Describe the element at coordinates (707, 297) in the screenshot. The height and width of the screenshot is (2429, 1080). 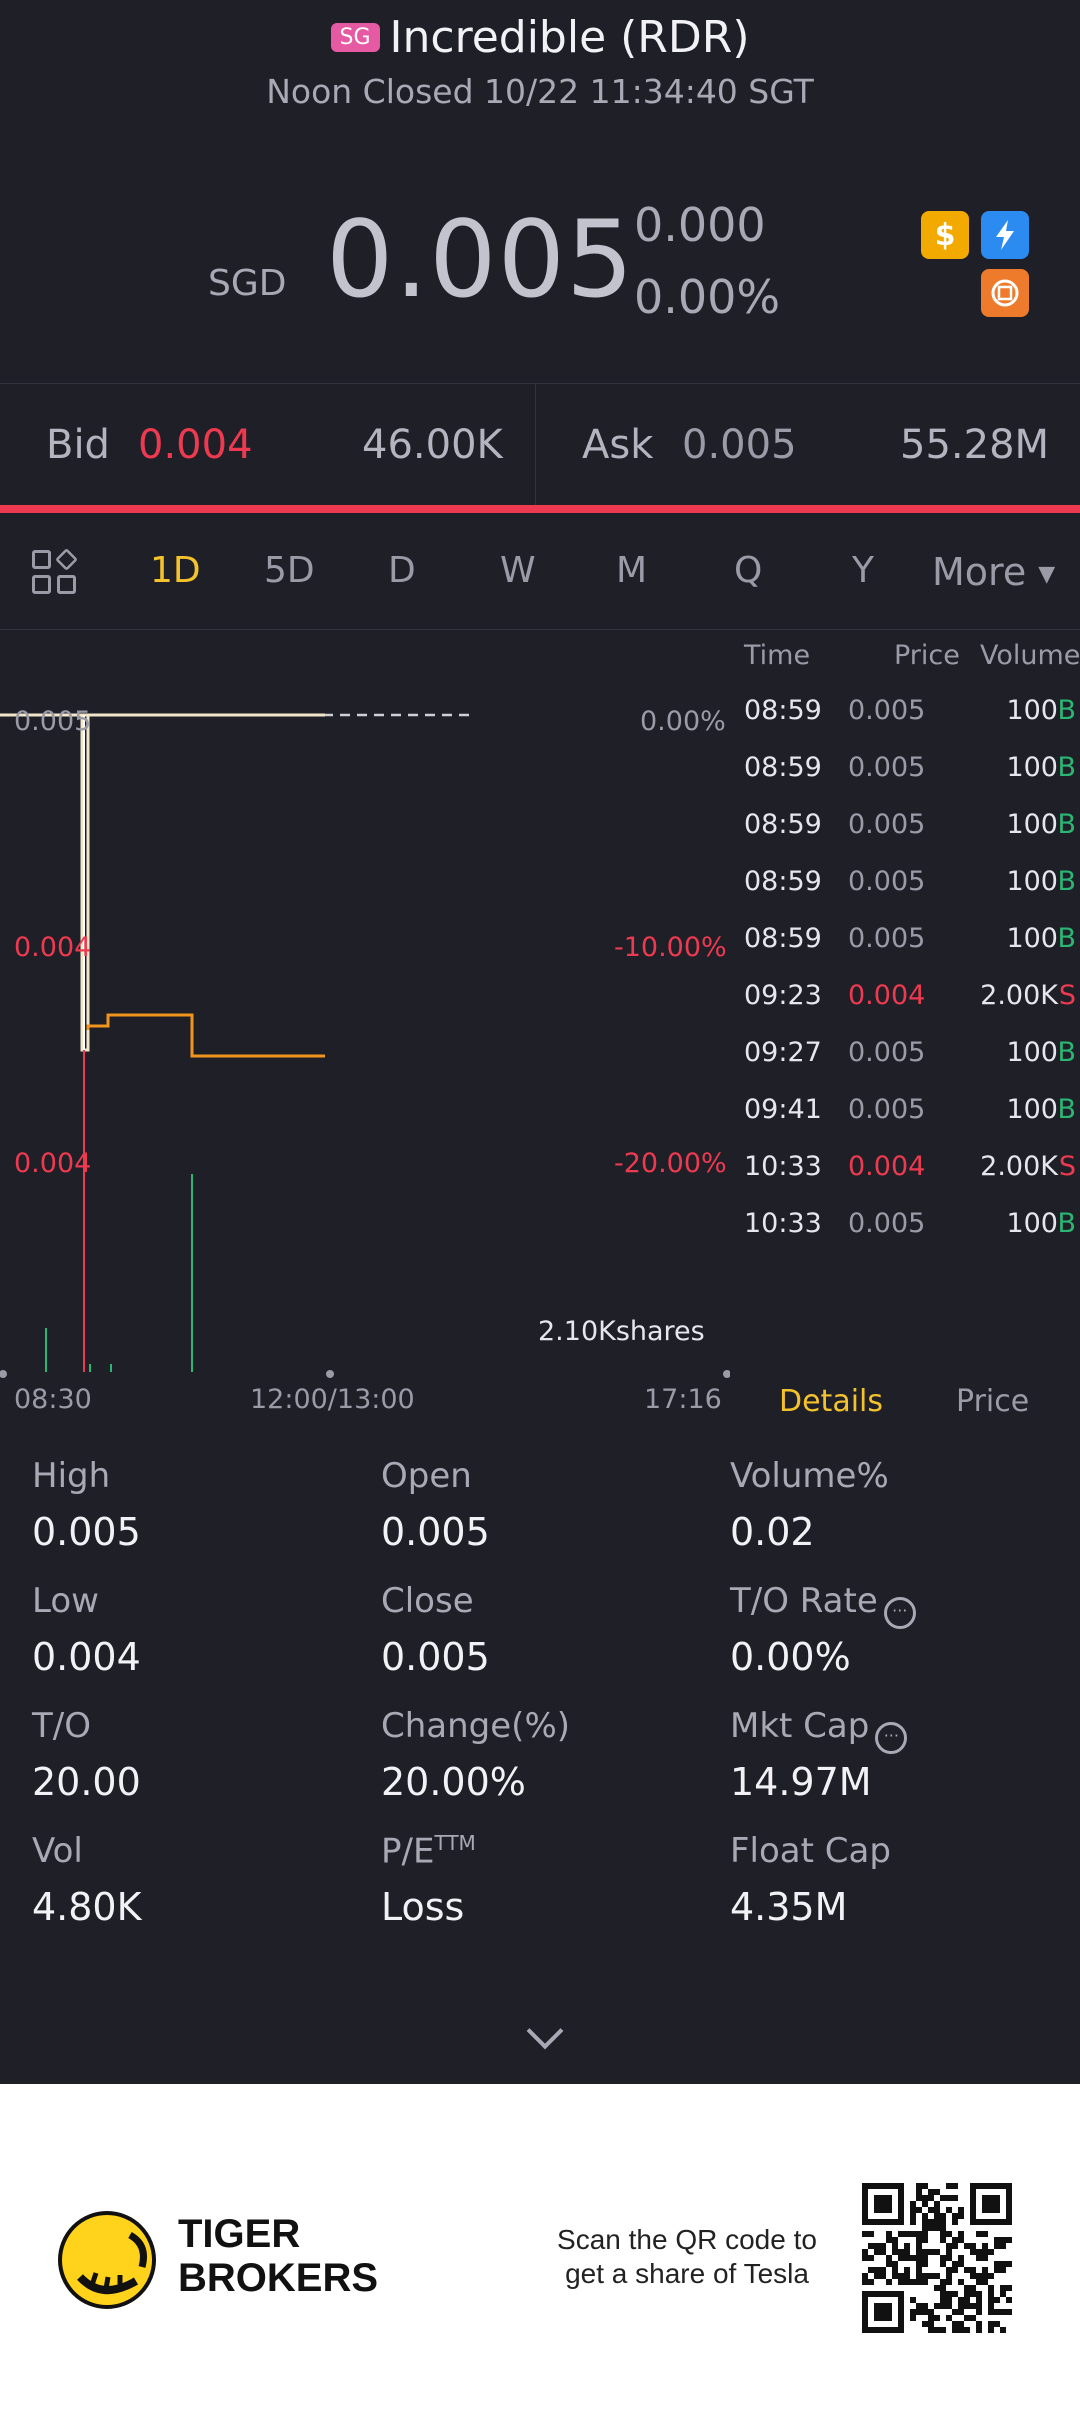
I see `price-change-percent: 0.00%` at that location.